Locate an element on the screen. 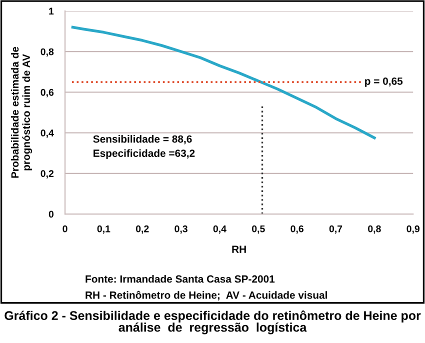 Image resolution: width=425 pixels, height=343 pixels. ref-line-label: p = 0,65 is located at coordinates (384, 82).